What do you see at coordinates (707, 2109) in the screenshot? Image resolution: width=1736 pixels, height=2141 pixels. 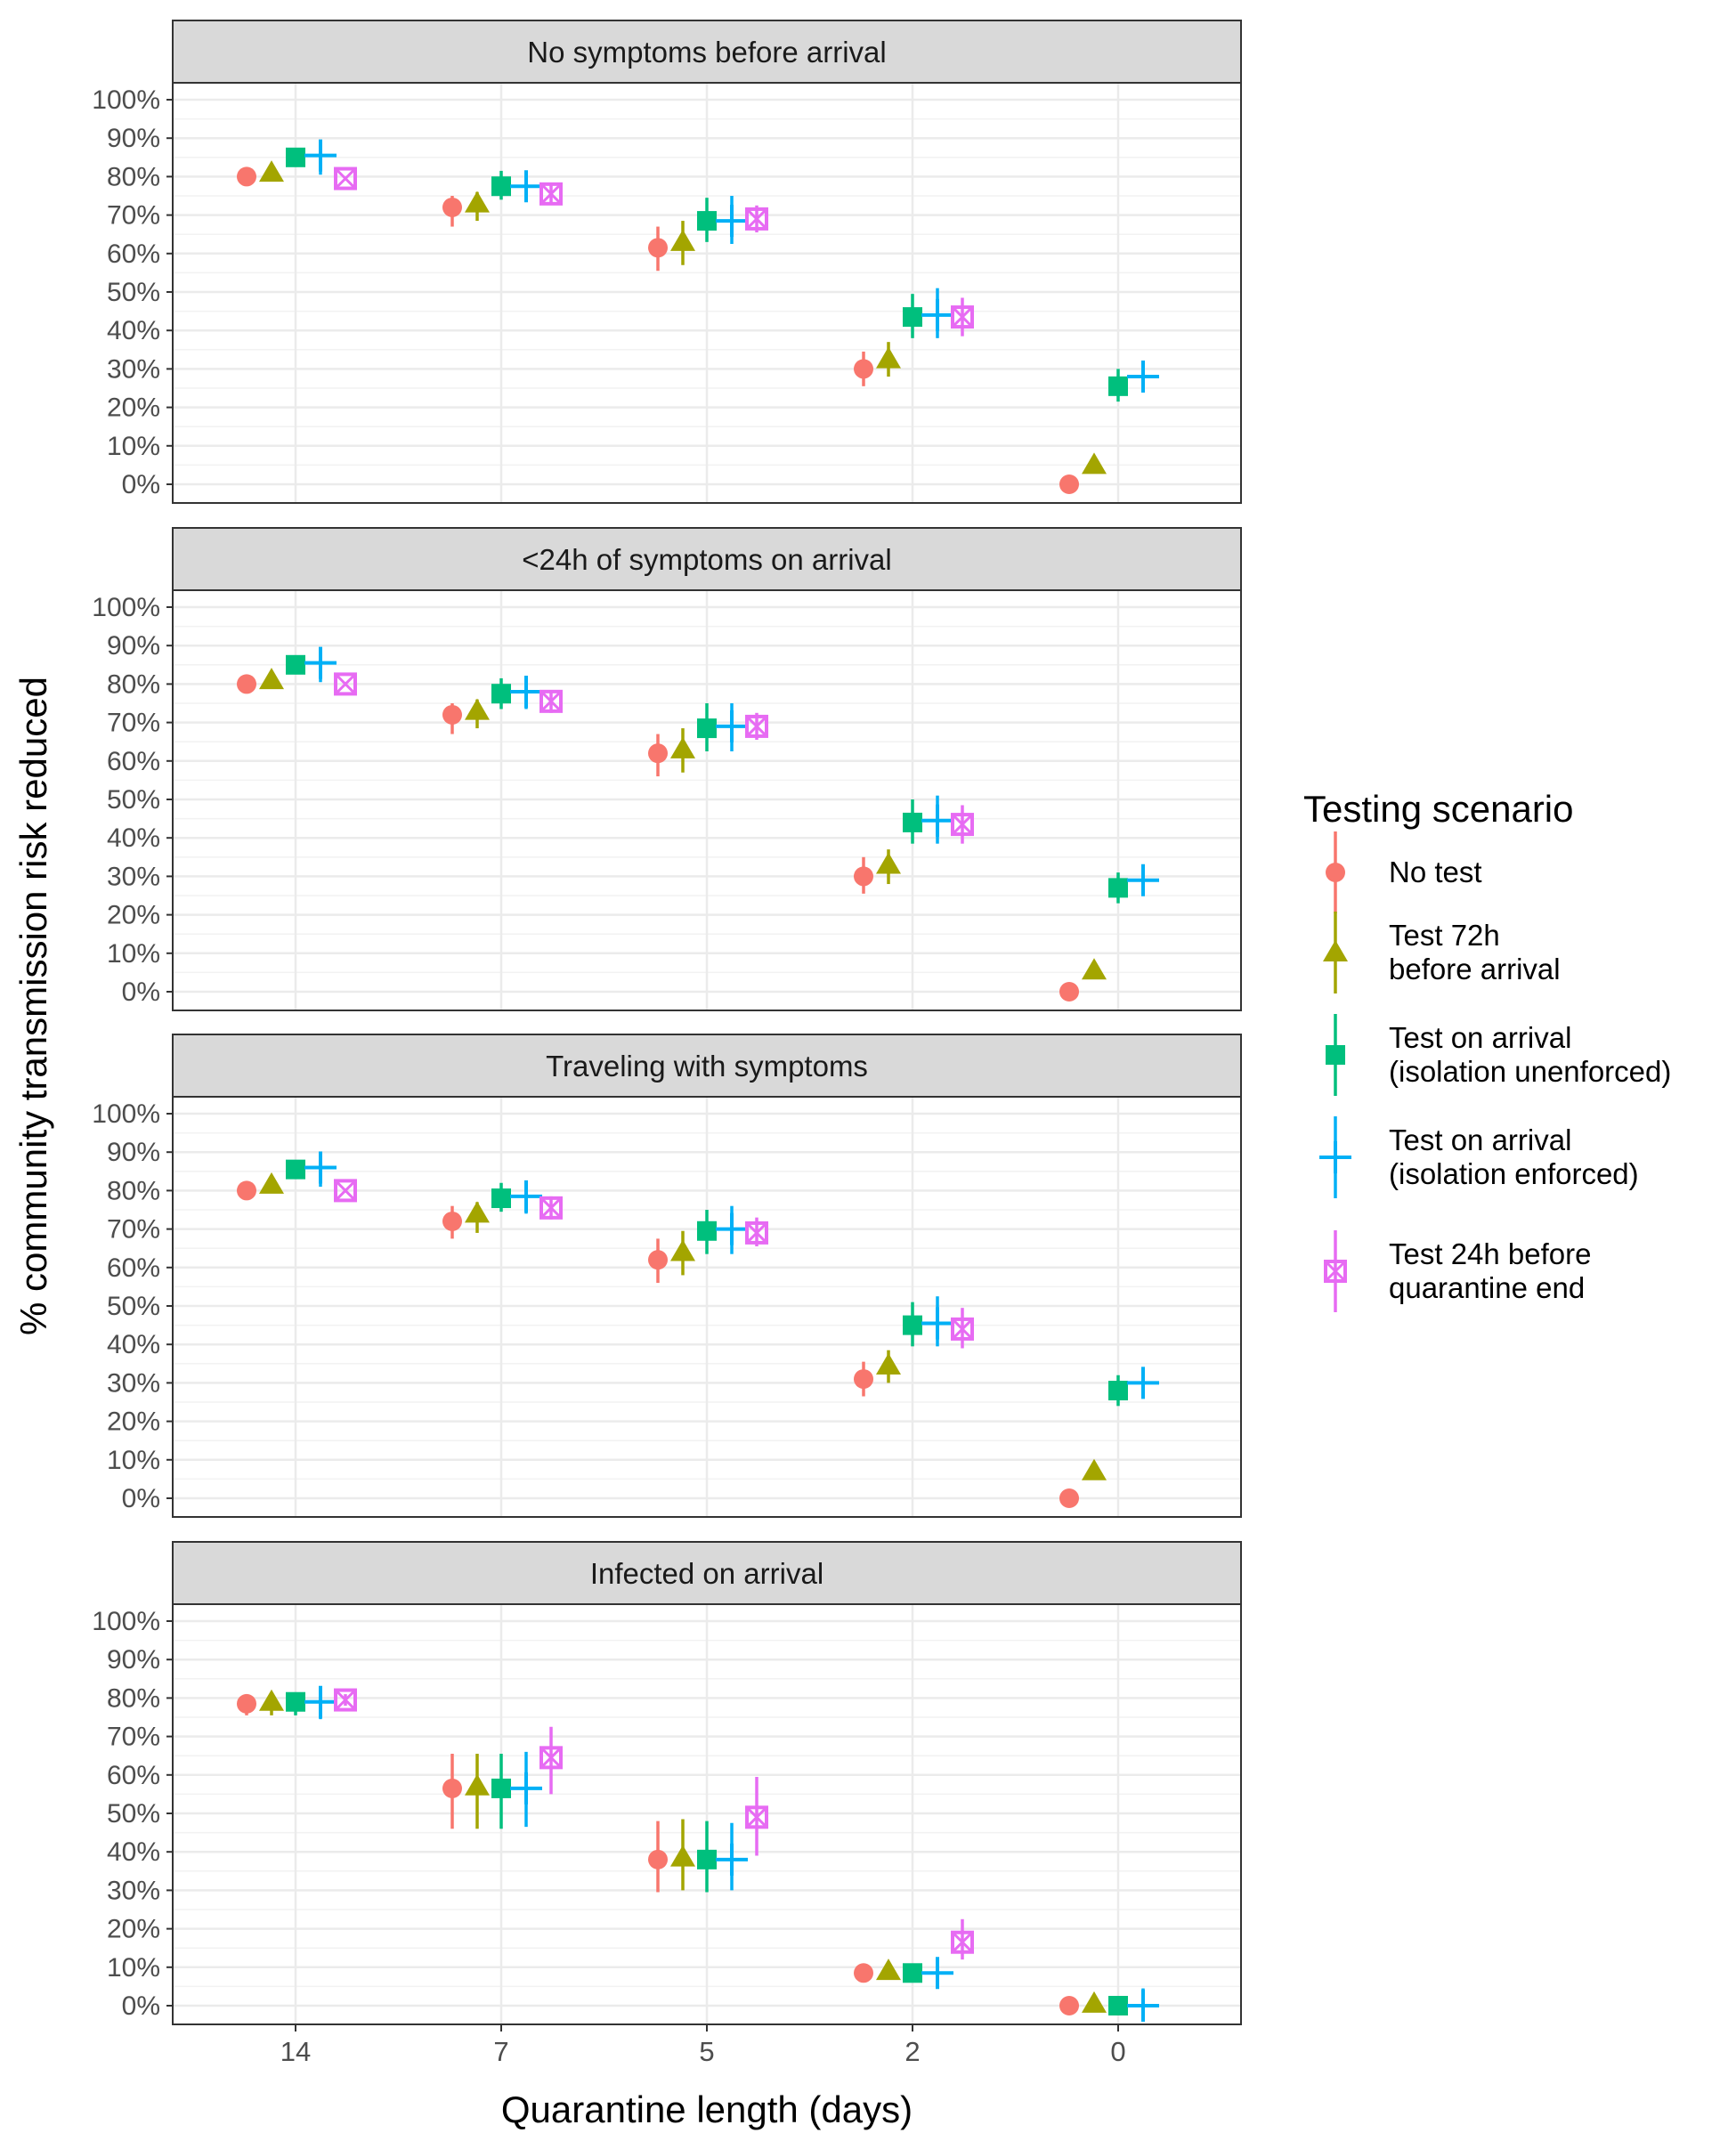 I see `x-axis-title: Quarantine length (days)` at bounding box center [707, 2109].